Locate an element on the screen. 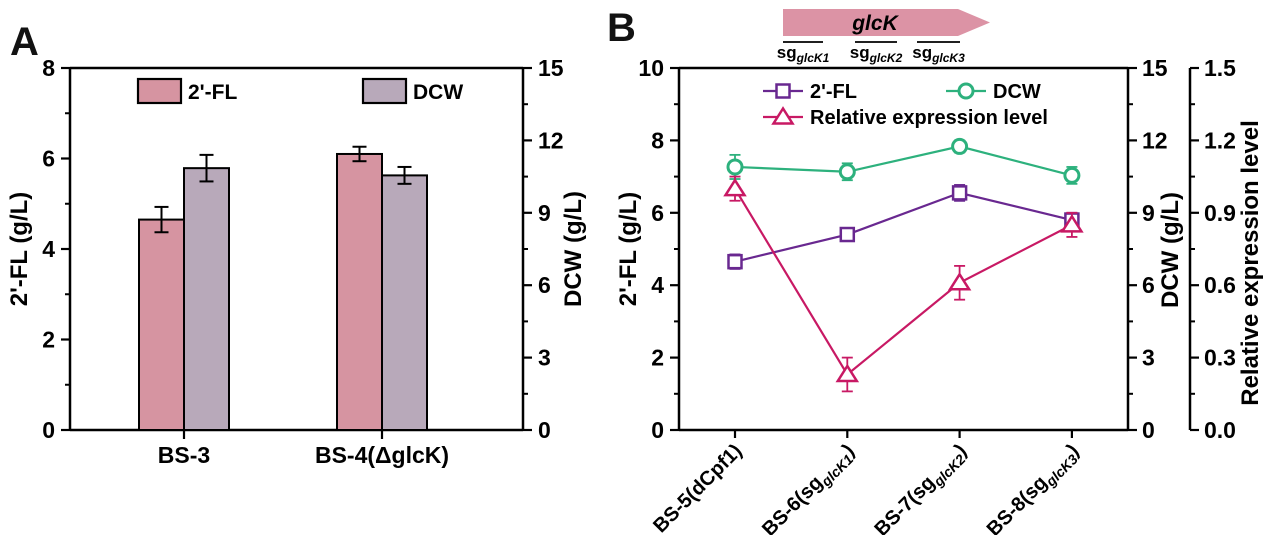 This screenshot has height=535, width=1269. far-right-tick-label: 1.5 is located at coordinates (1220, 68).